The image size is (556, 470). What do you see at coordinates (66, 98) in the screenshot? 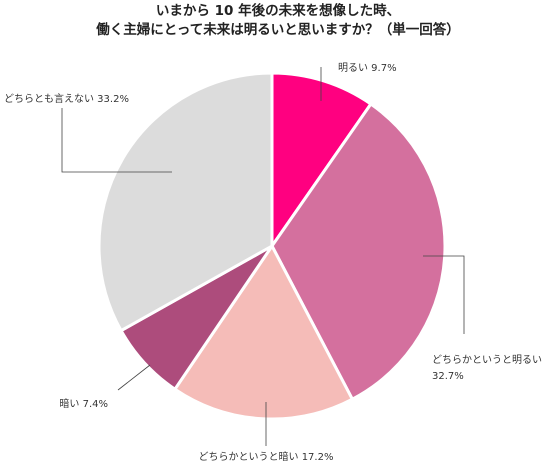
I see `slice-label-5: どちらとも言えない 33.2%` at bounding box center [66, 98].